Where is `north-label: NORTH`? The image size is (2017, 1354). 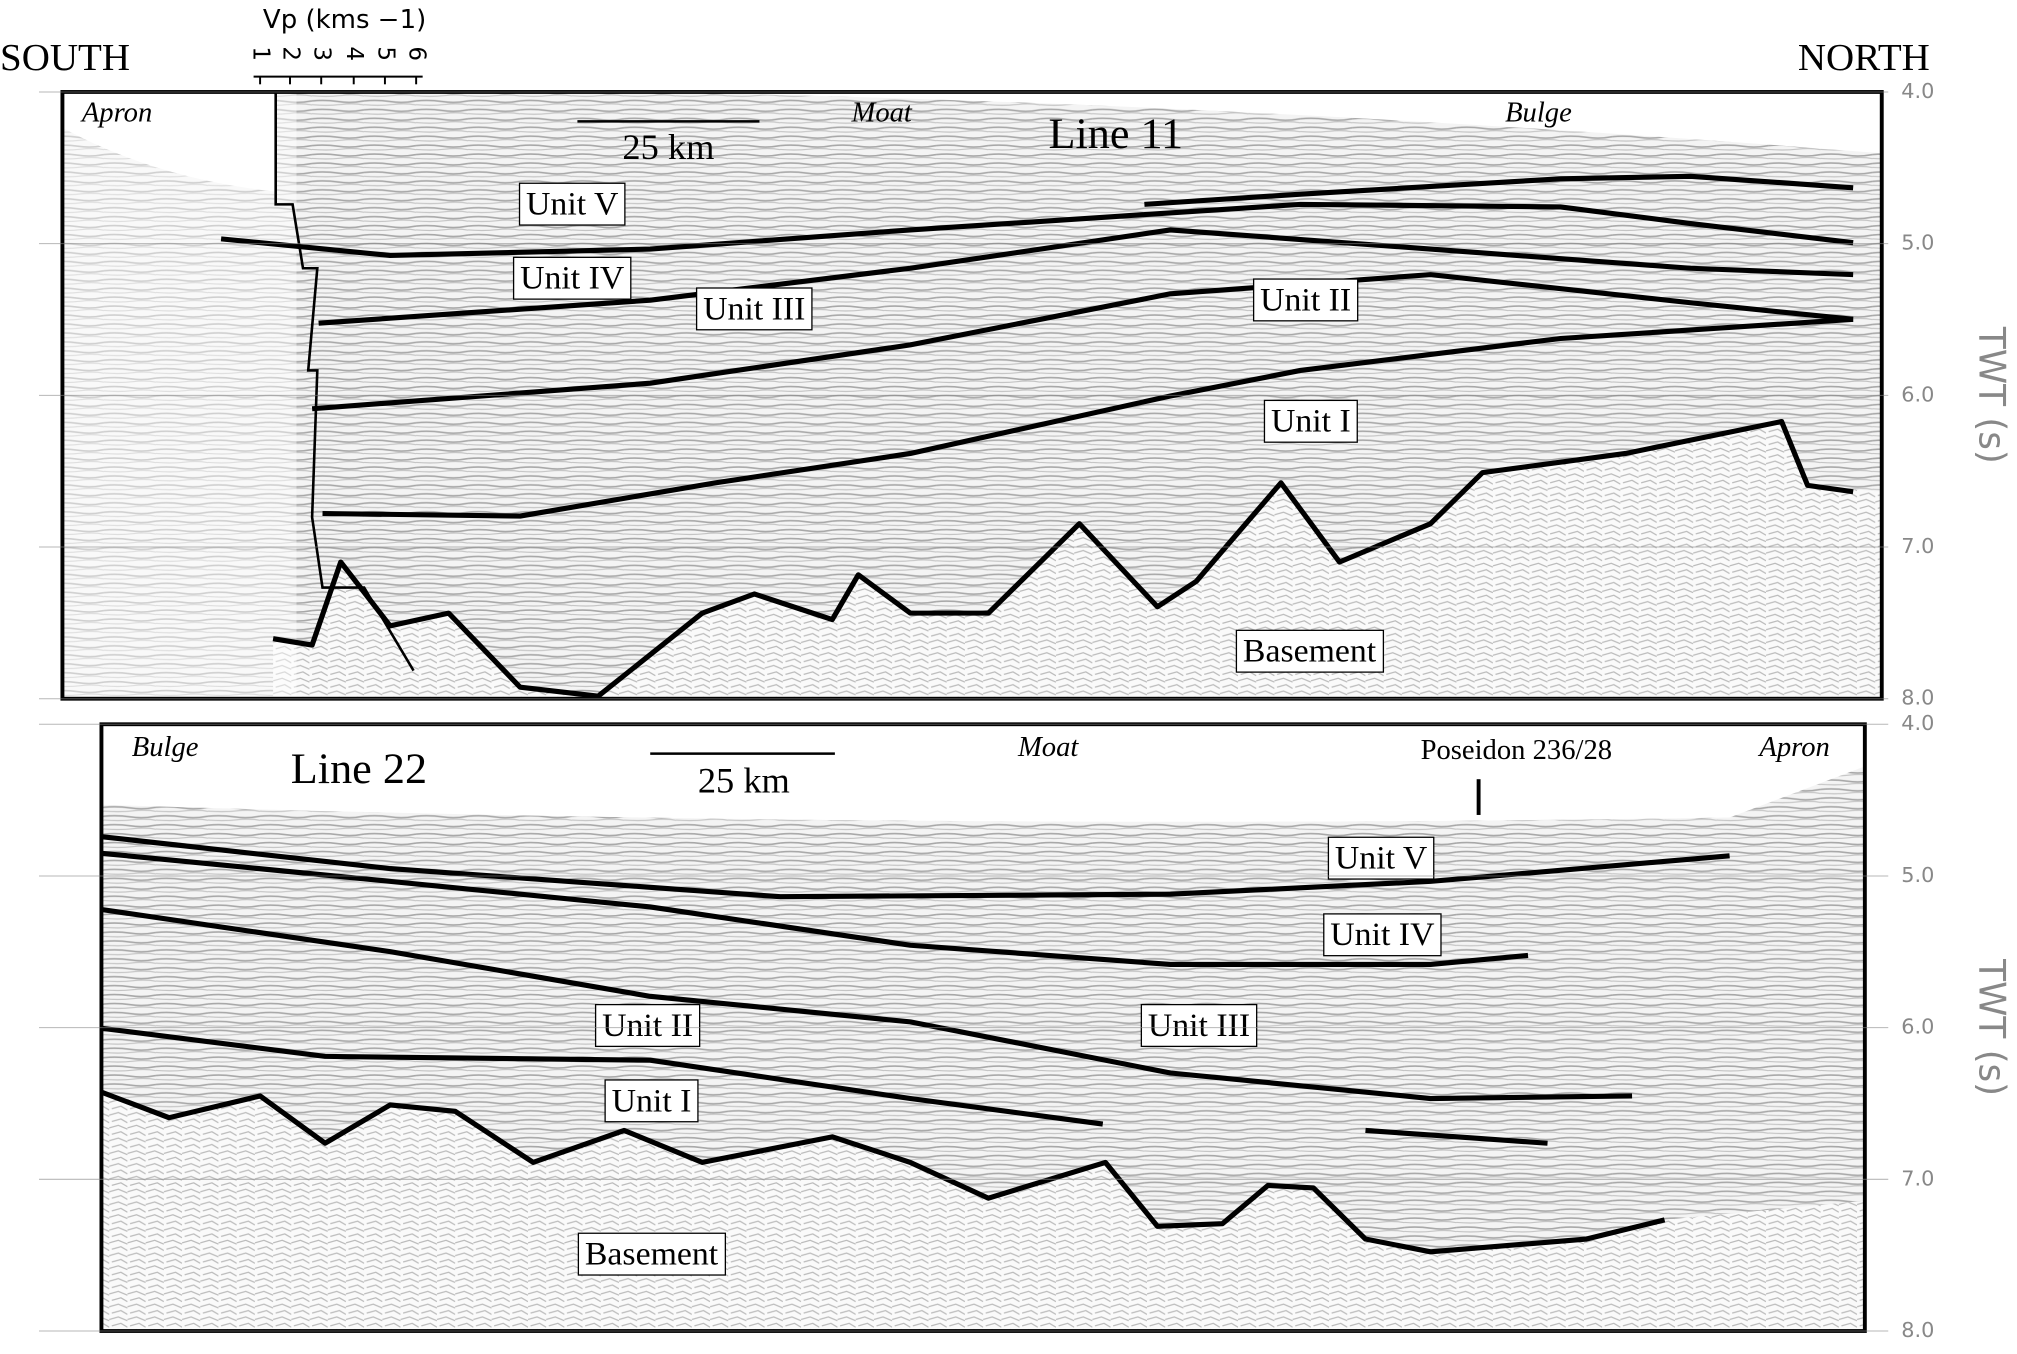 north-label: NORTH is located at coordinates (1864, 58).